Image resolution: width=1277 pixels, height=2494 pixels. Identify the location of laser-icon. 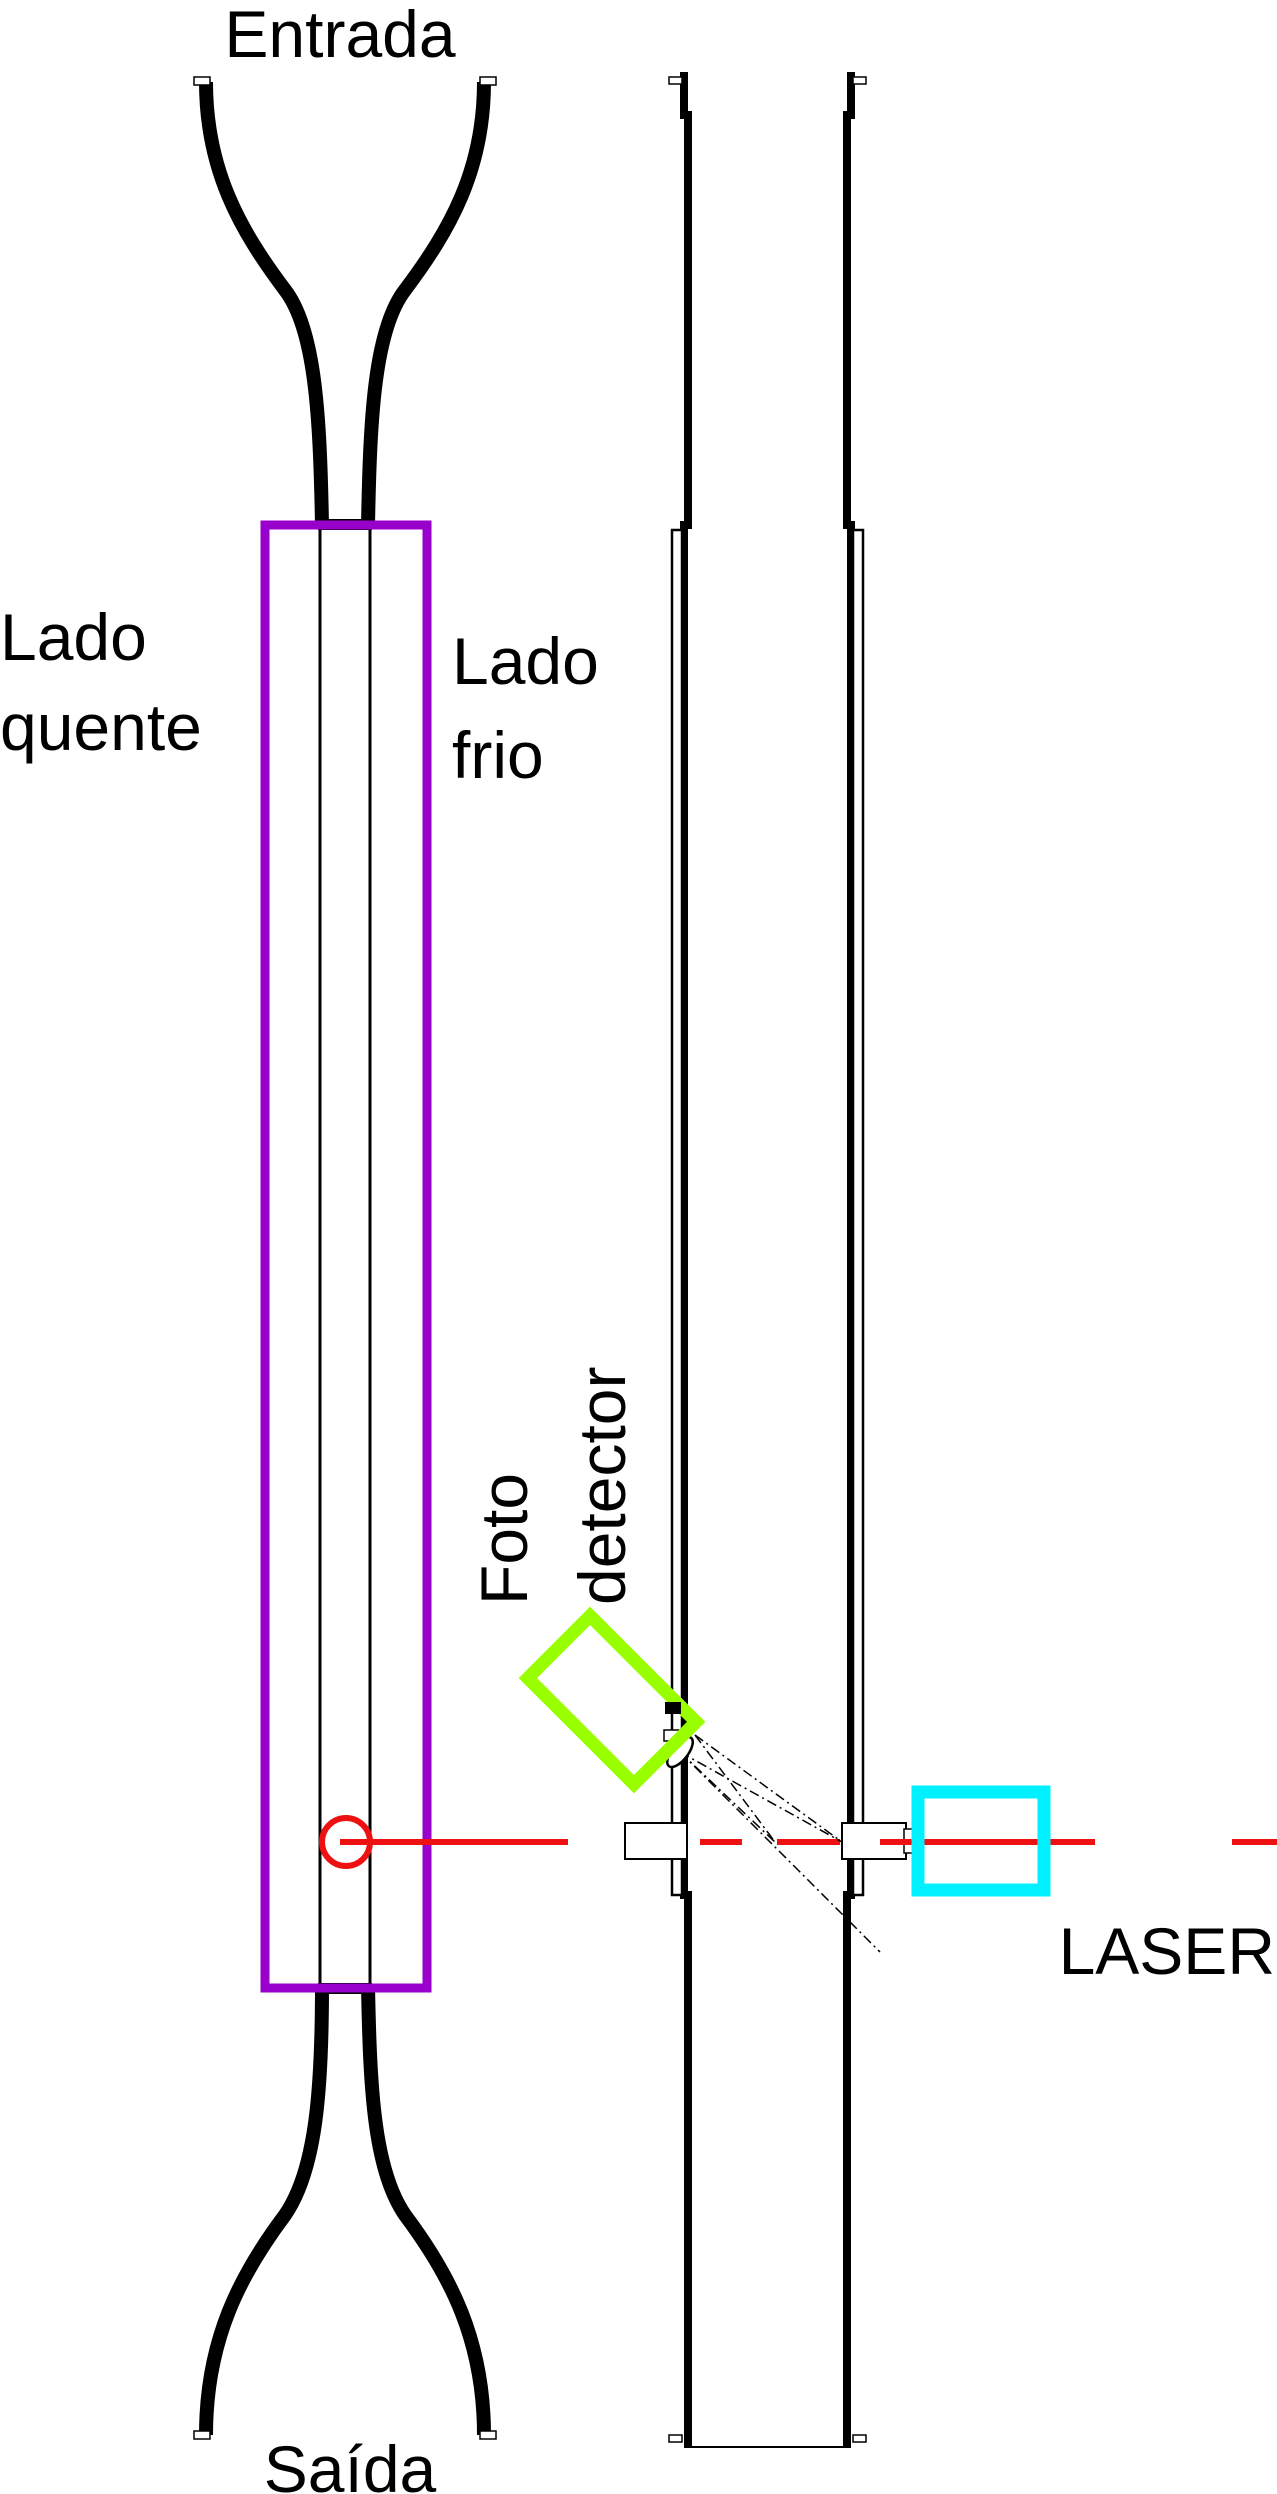
(981, 1841).